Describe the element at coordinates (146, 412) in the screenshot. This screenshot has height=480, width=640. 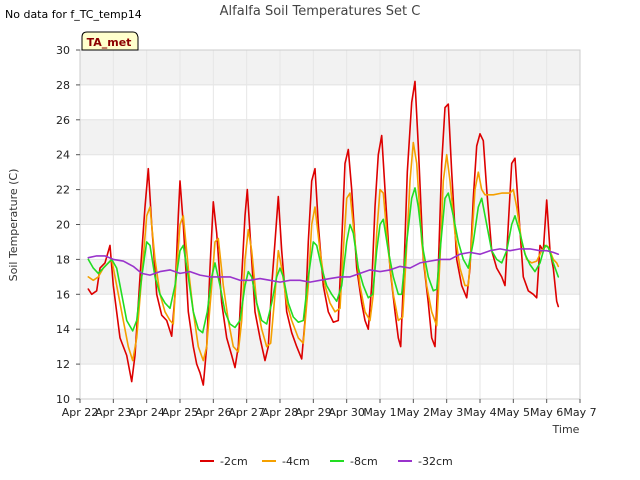
I see `x-tick-label: Apr 24` at that location.